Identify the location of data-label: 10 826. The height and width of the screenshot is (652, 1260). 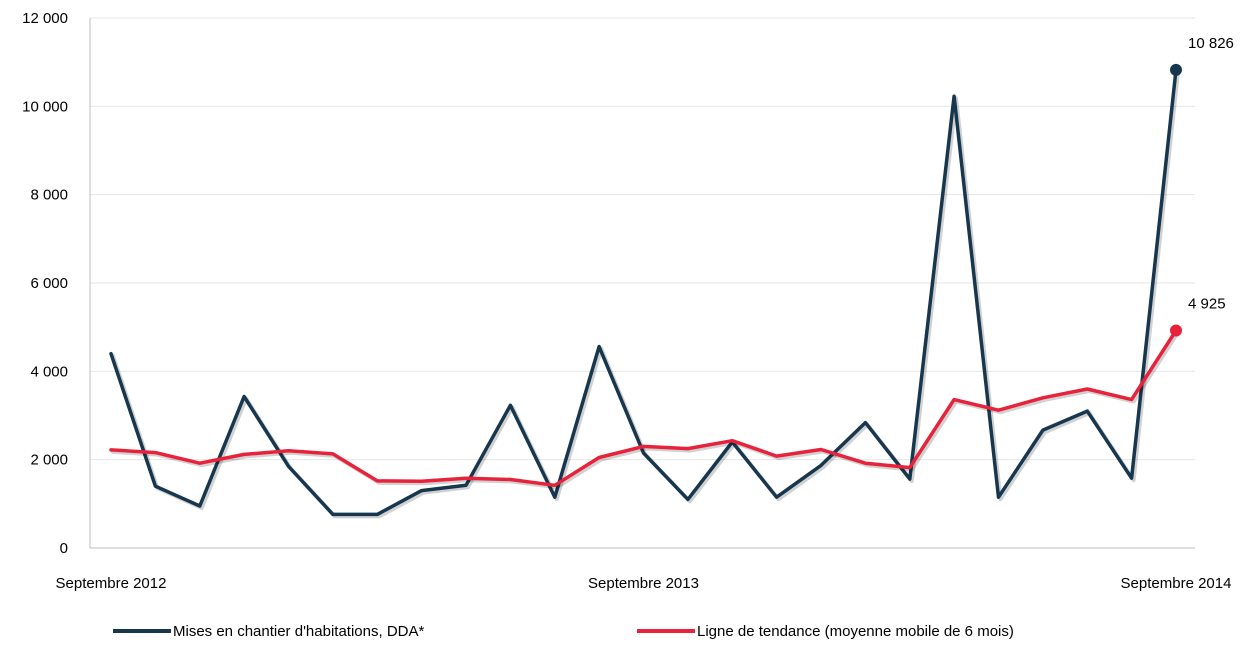
(1211, 43).